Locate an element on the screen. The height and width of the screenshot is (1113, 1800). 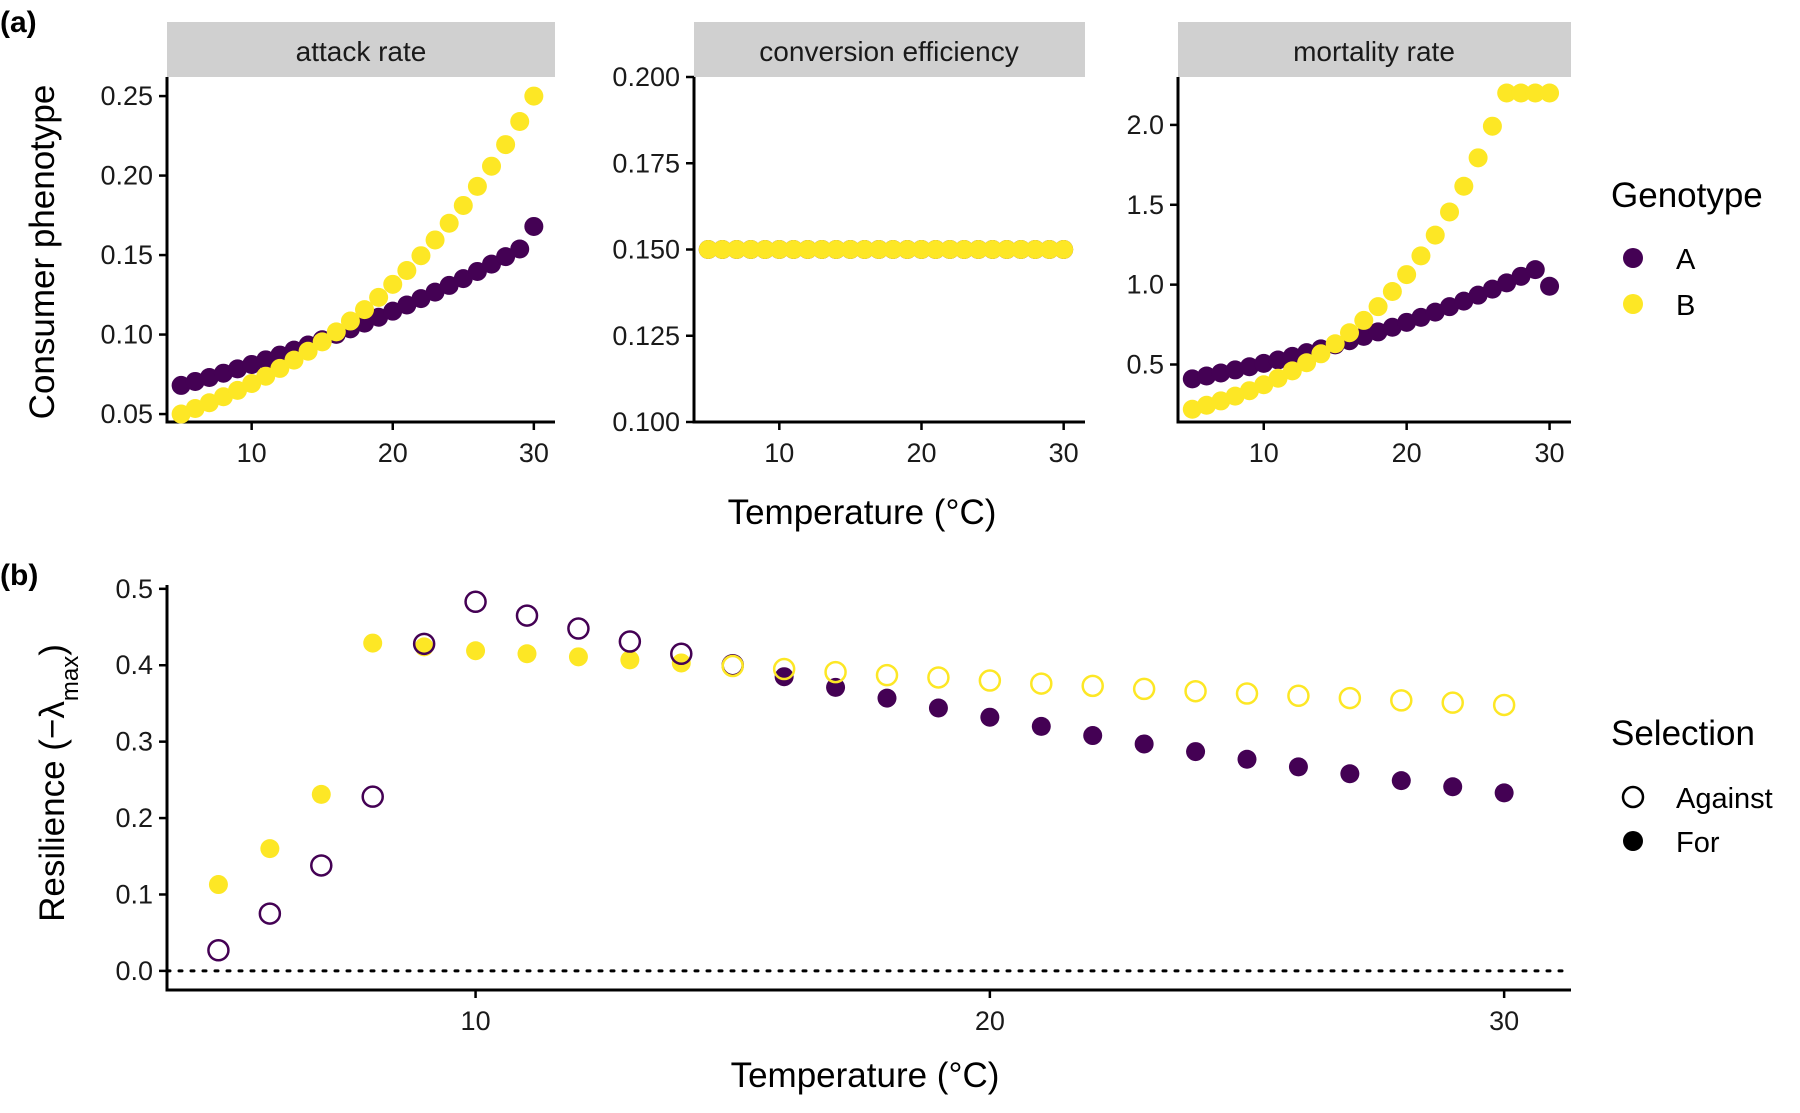
facet-title-attack-rate: attack rate is located at coordinates (361, 51).